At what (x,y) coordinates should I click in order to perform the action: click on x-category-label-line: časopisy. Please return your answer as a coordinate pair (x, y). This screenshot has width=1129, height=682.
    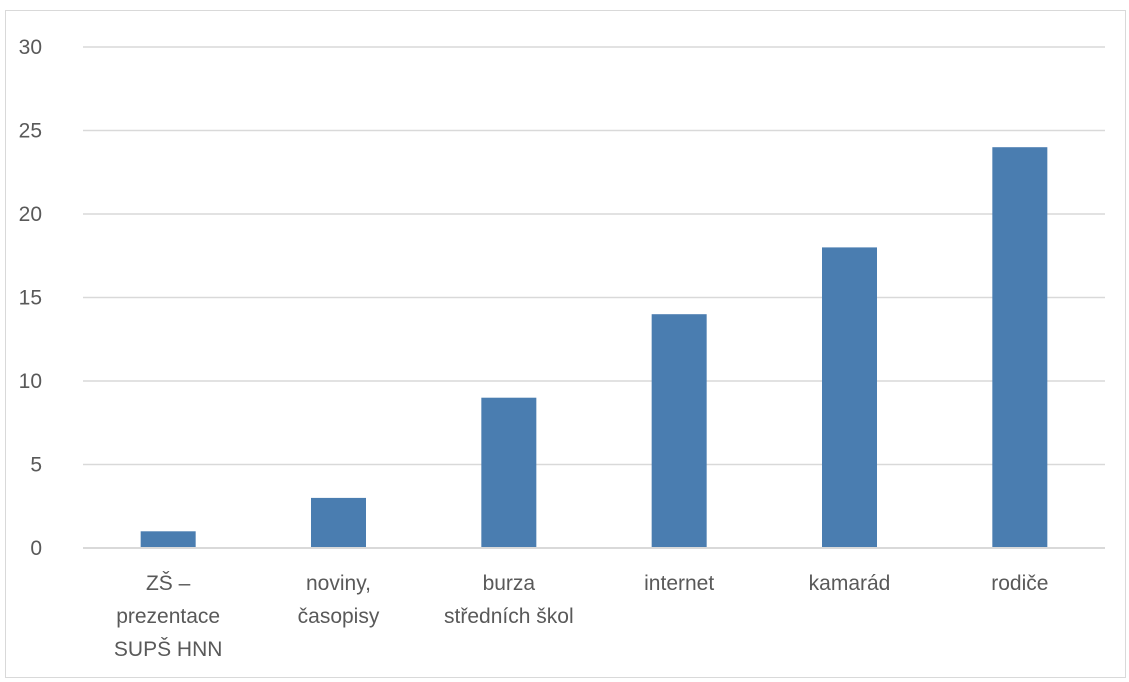
    Looking at the image, I should click on (339, 616).